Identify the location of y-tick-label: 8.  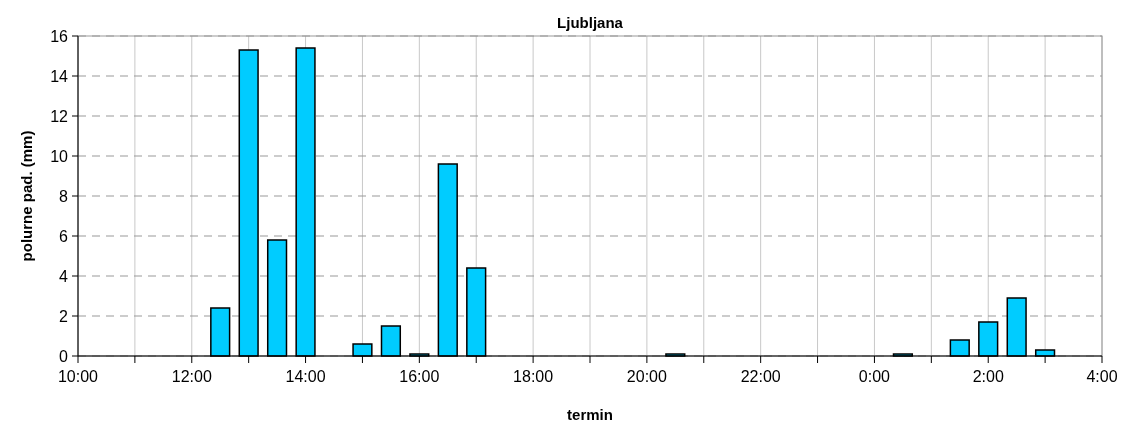
(64, 196).